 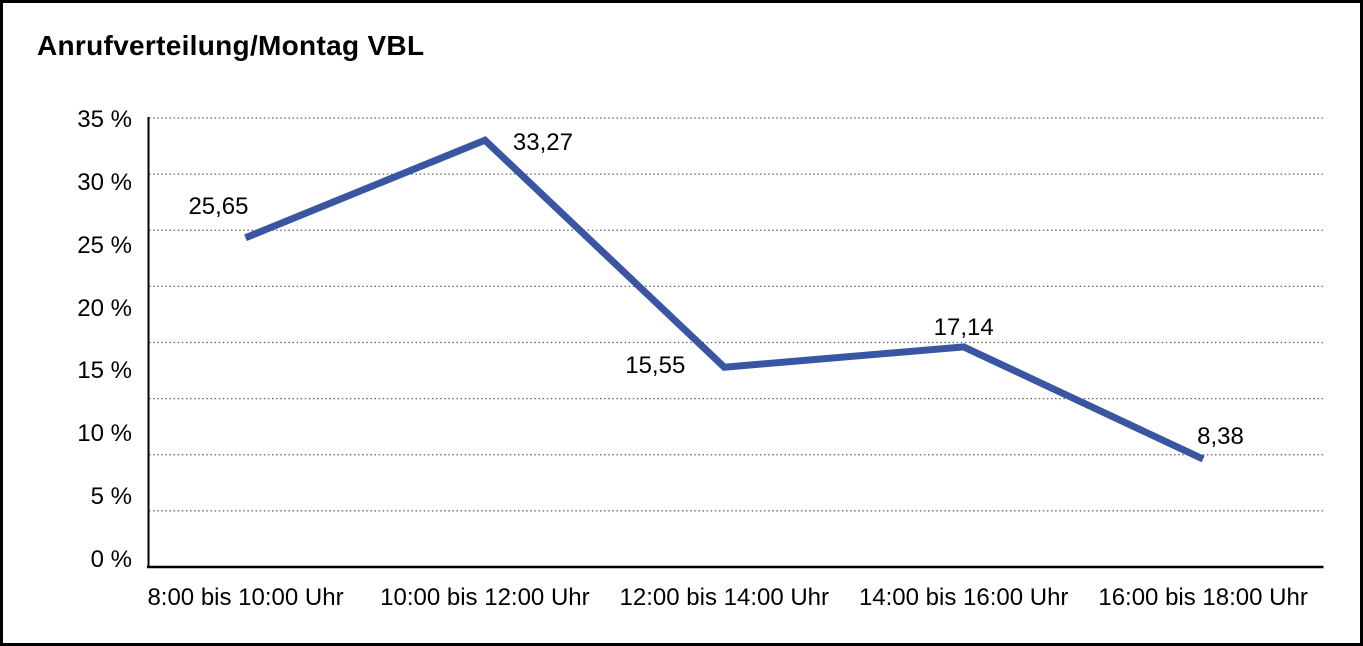 I want to click on x-tick-label: 16:00 bis 18:00 Uhr, so click(x=1203, y=597).